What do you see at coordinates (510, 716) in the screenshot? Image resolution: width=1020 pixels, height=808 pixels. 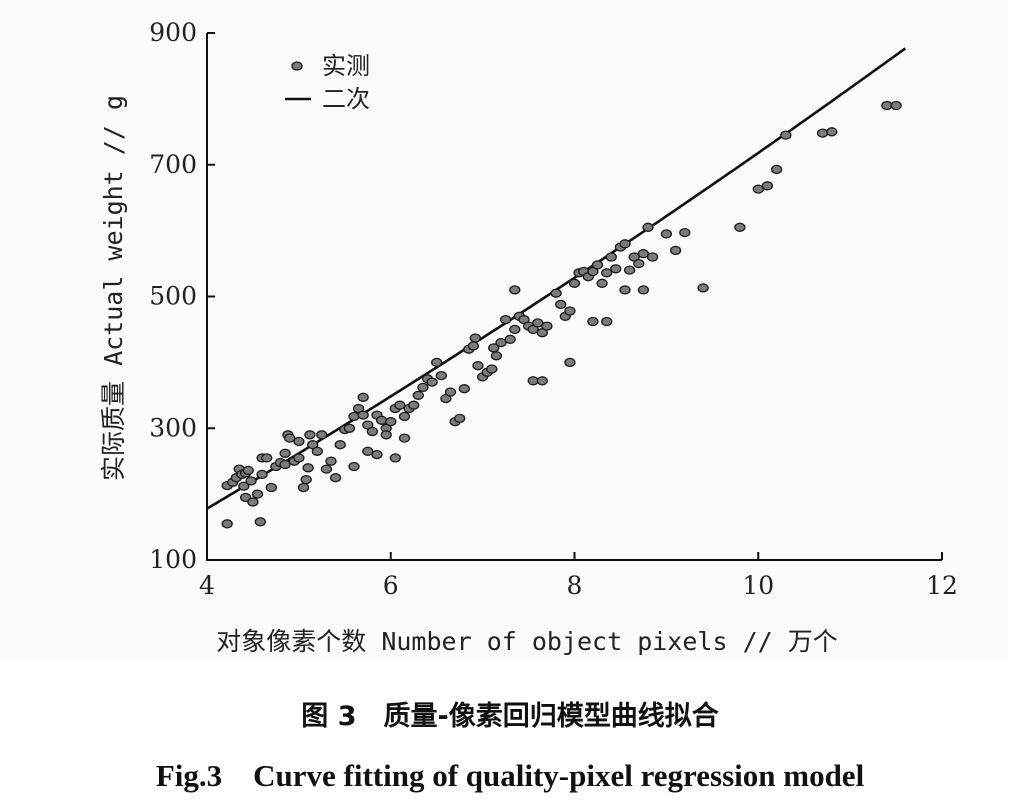 I see `figure-caption-chinese: 图 3 质量-像素回归模型曲线拟合` at bounding box center [510, 716].